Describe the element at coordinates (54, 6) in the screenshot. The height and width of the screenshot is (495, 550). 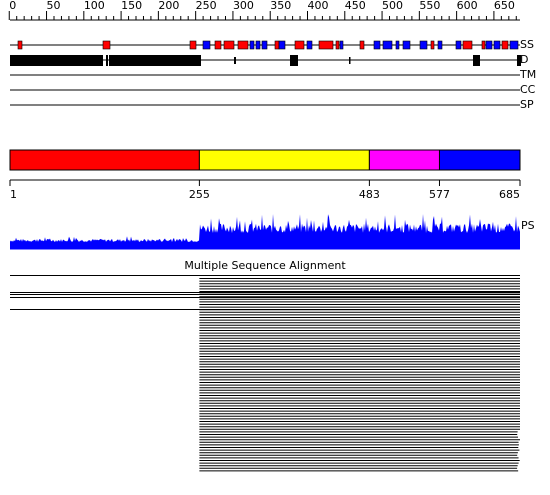
I see `ruler-label: 50` at that location.